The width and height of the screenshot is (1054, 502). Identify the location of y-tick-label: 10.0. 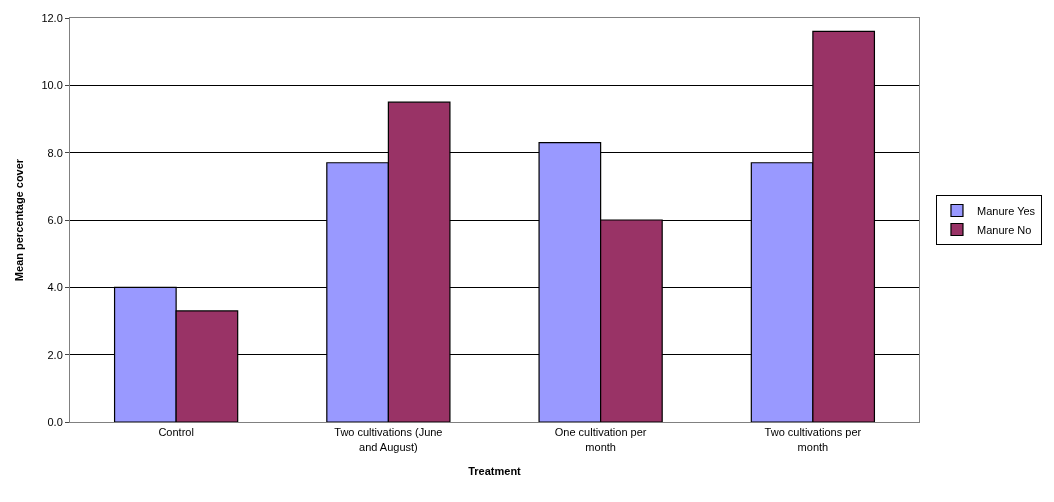
(52, 85).